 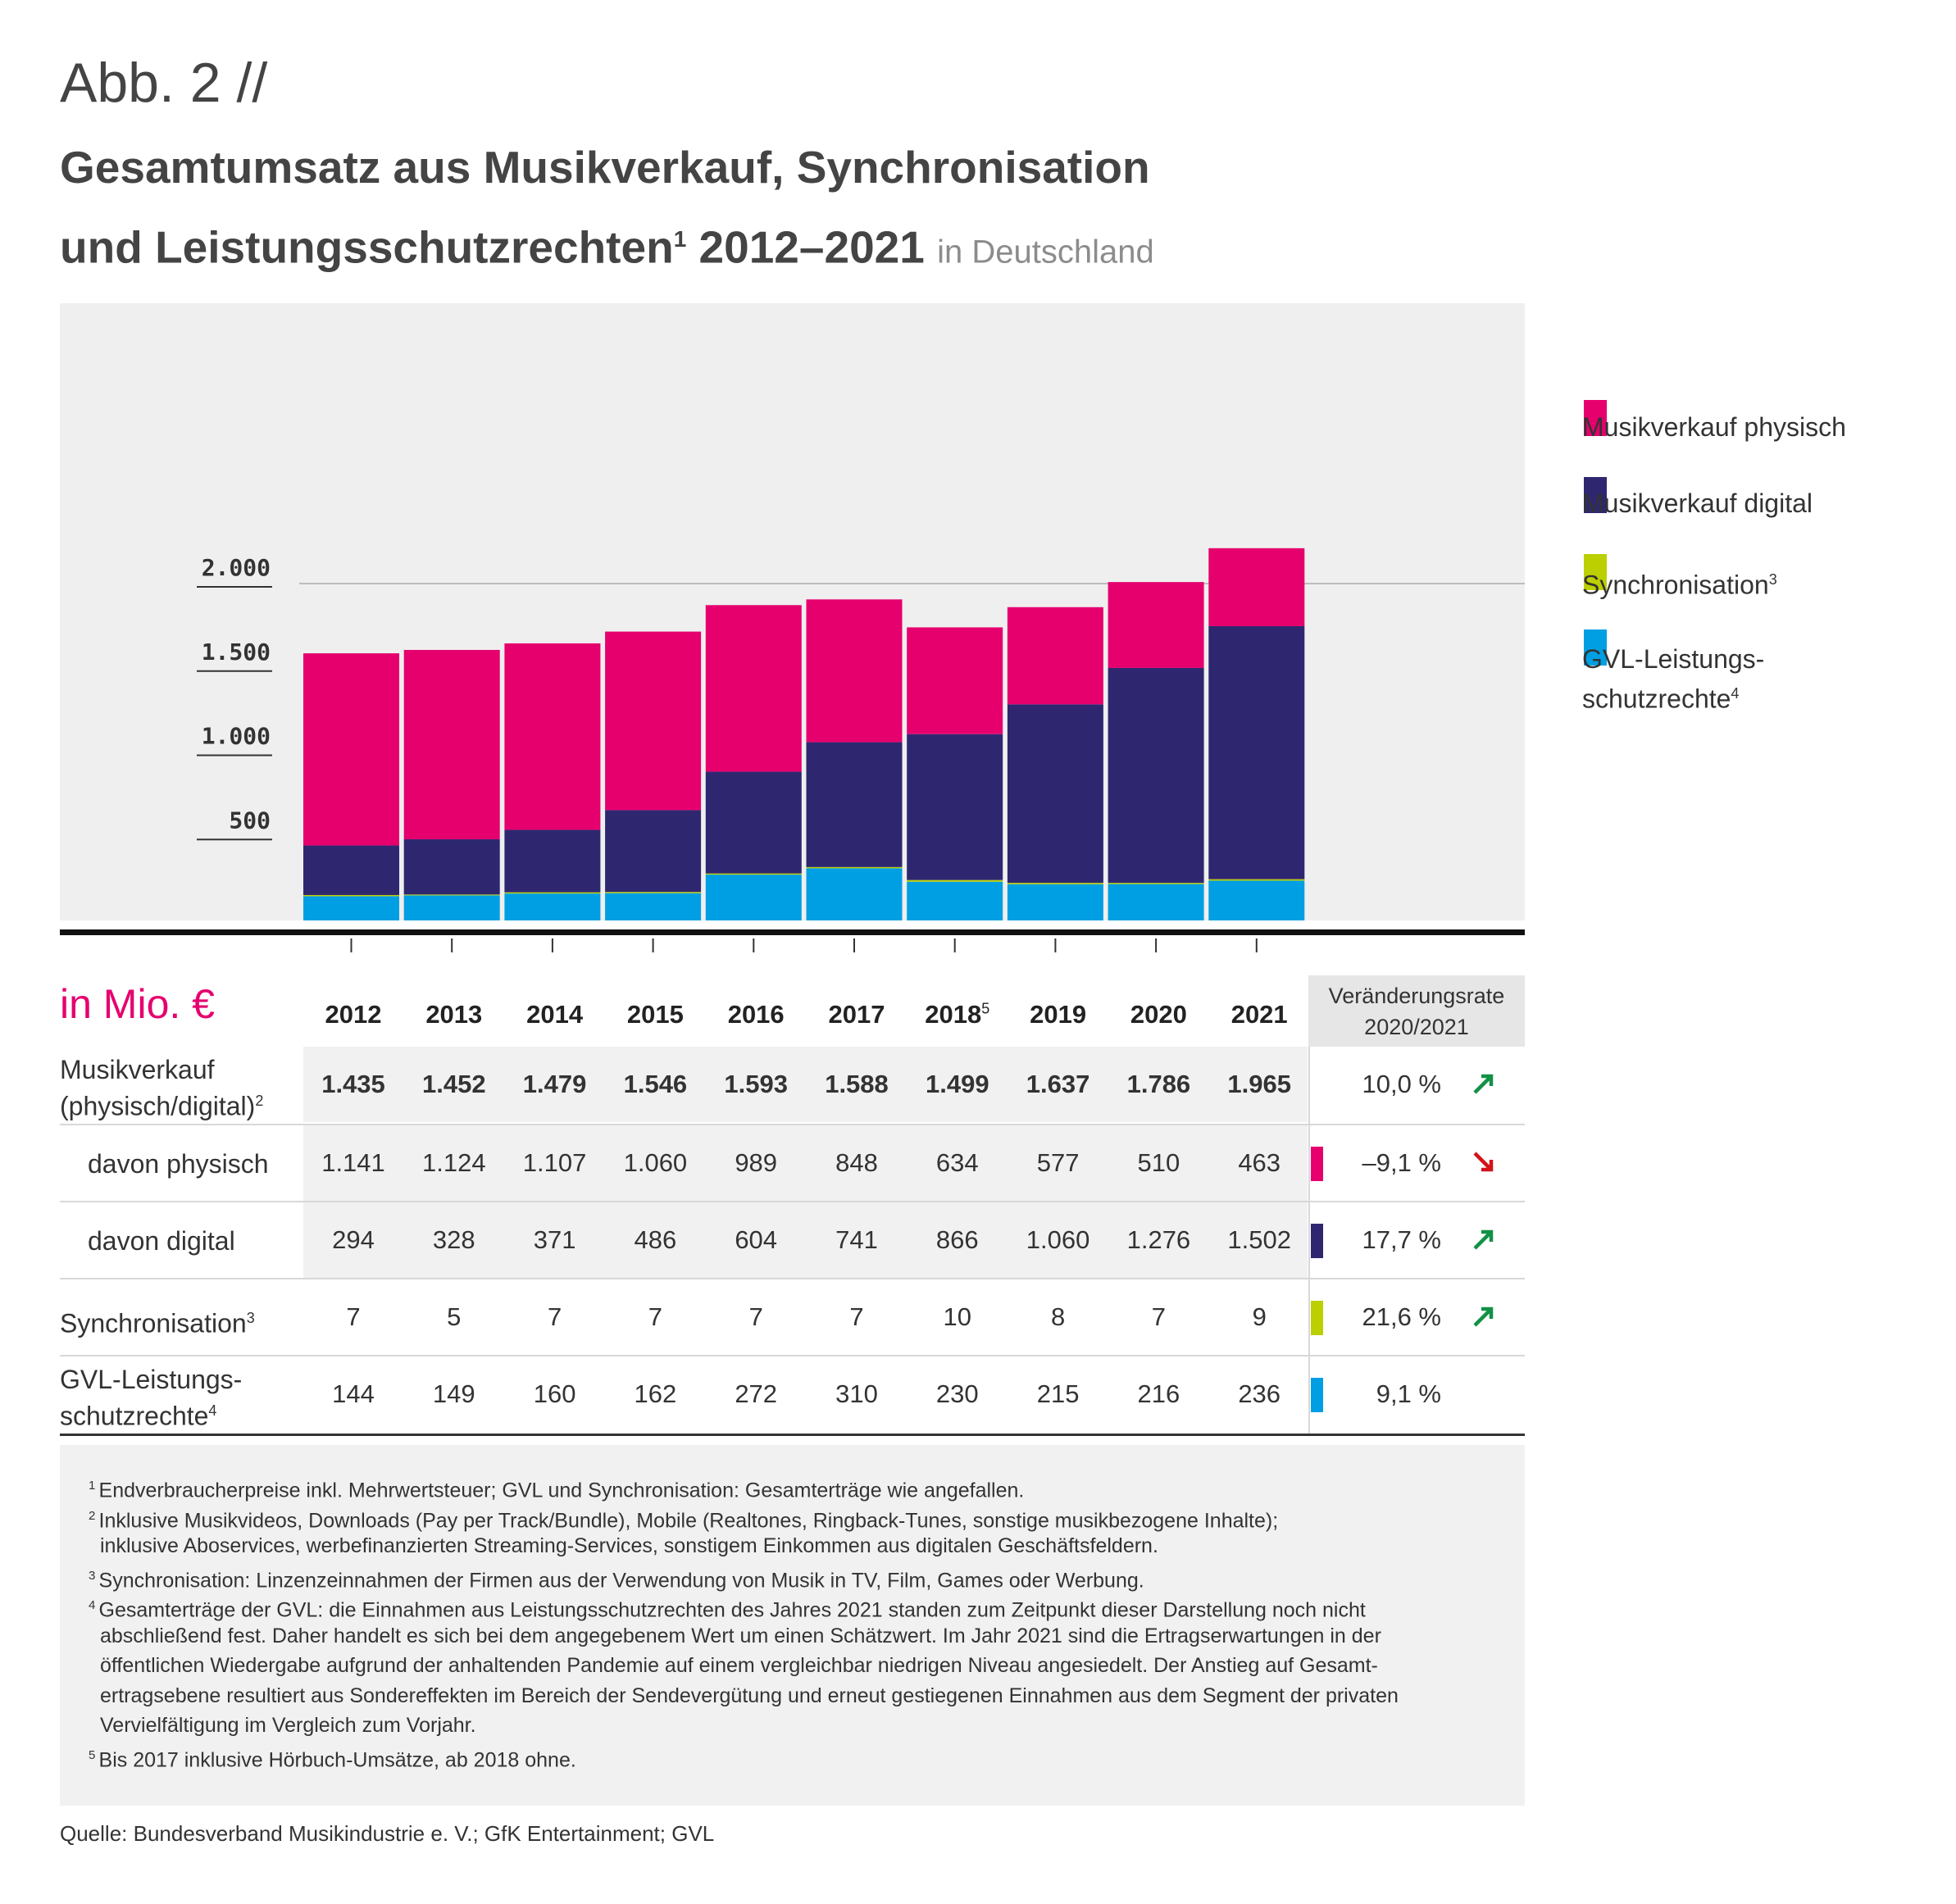 I want to click on table-cell: 1.588, so click(x=857, y=1084).